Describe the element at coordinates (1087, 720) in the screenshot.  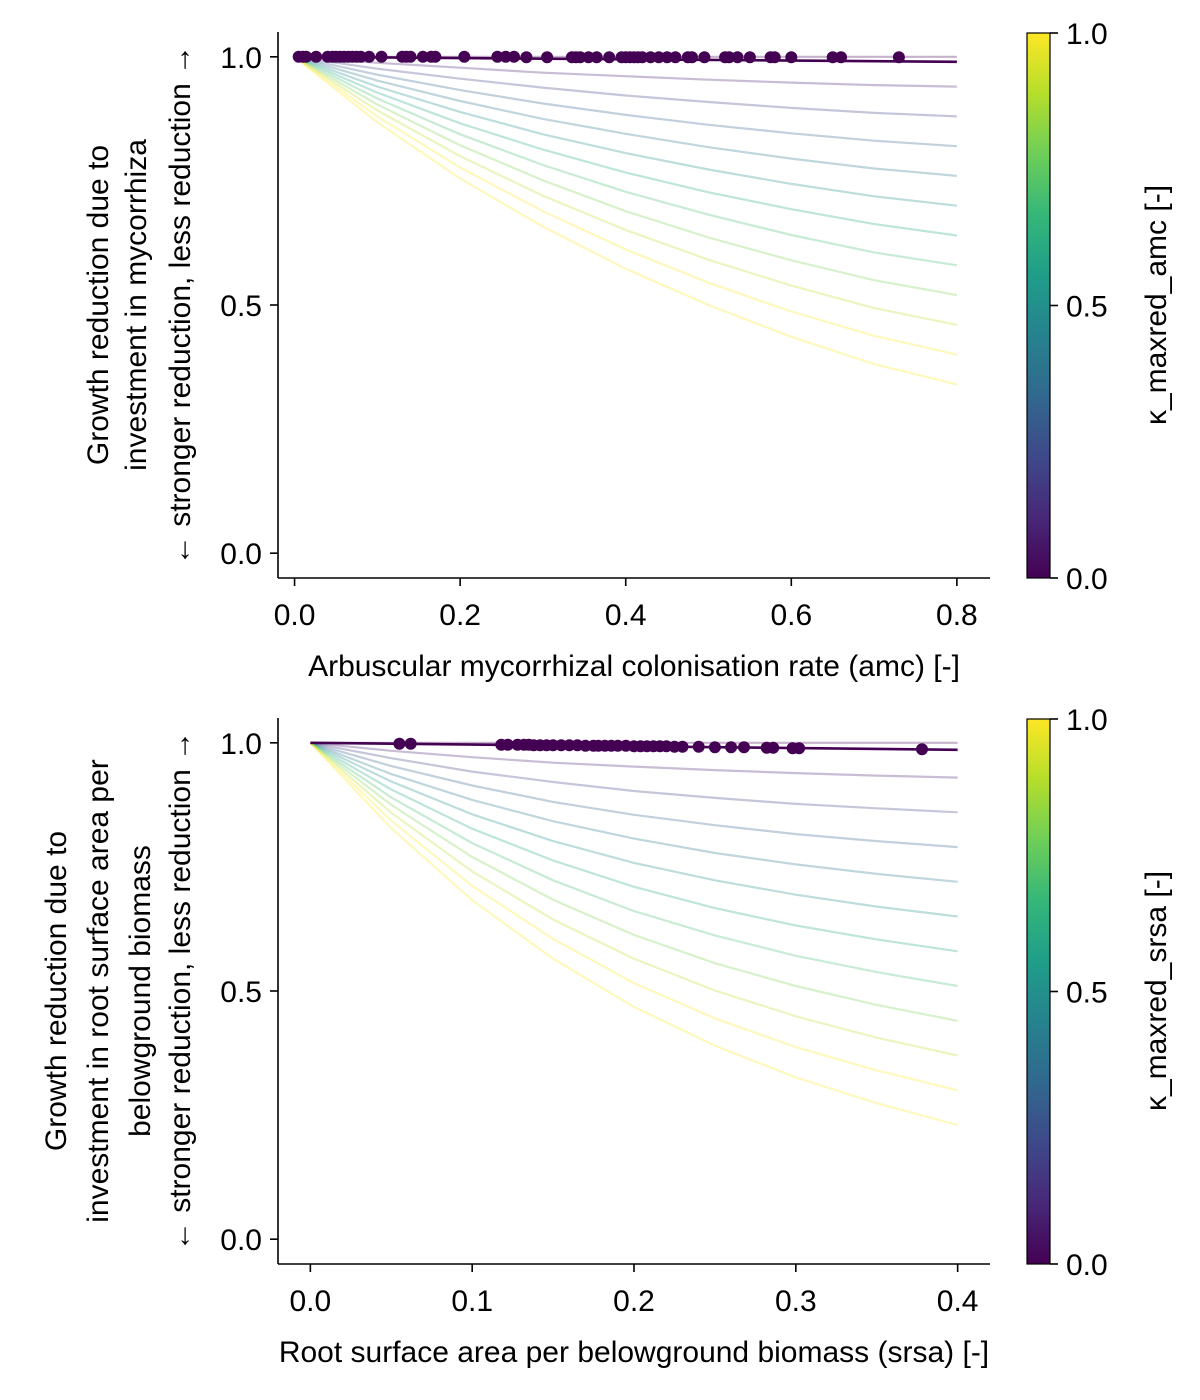
I see `srsa-colorbar-tick-label: 1.0` at that location.